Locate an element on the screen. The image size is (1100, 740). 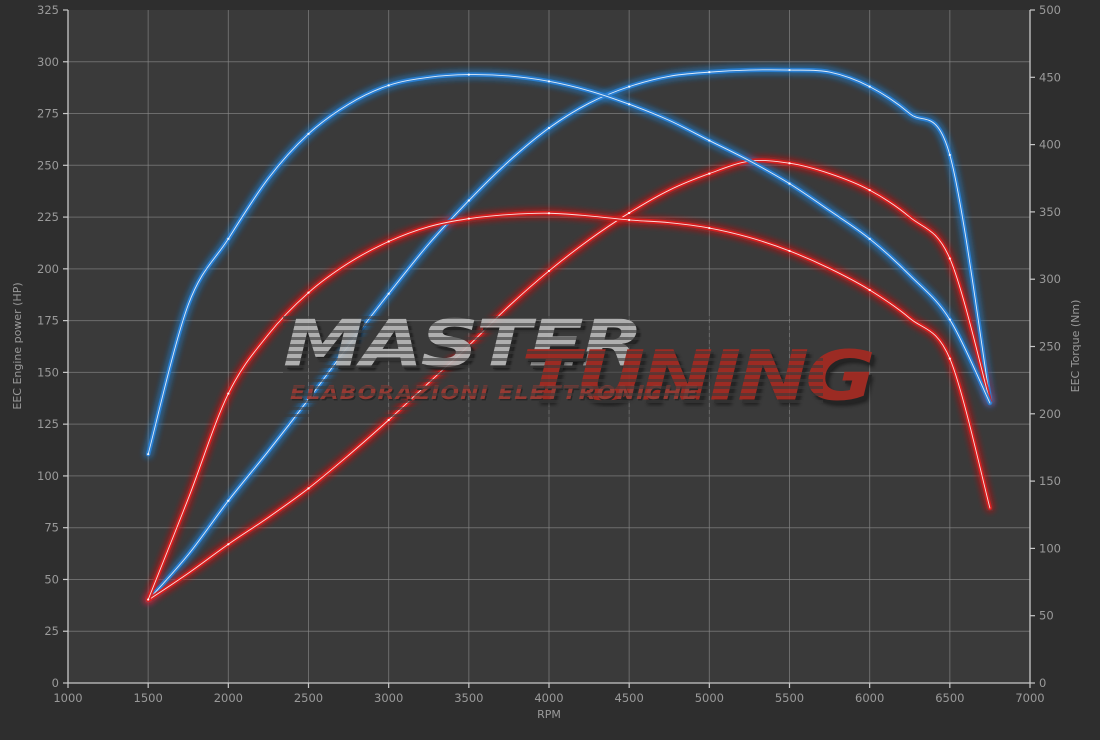
x-tick-label: 3000 is located at coordinates (388, 698).